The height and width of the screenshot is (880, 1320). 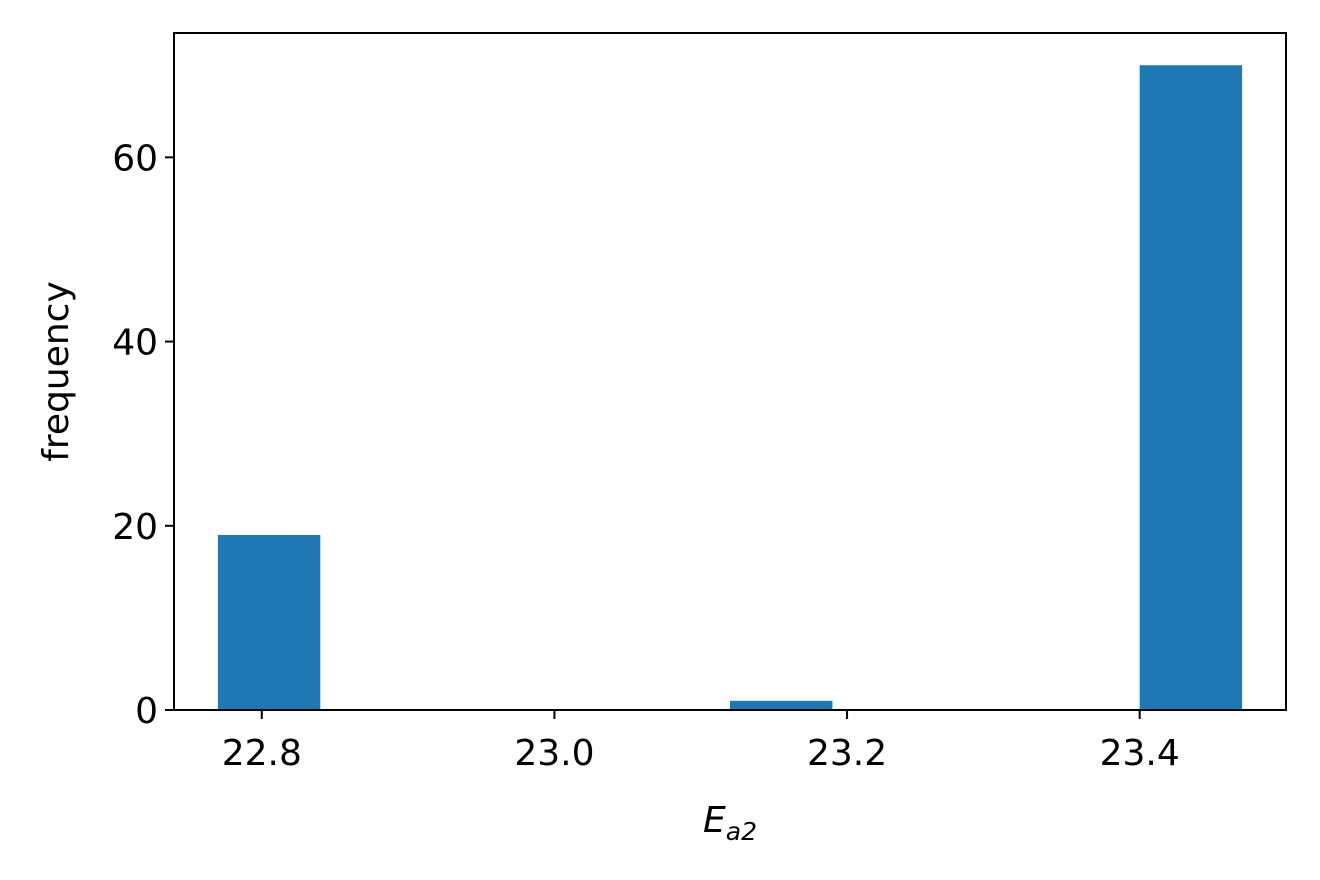 What do you see at coordinates (554, 753) in the screenshot?
I see `x-tick-label: 23.0` at bounding box center [554, 753].